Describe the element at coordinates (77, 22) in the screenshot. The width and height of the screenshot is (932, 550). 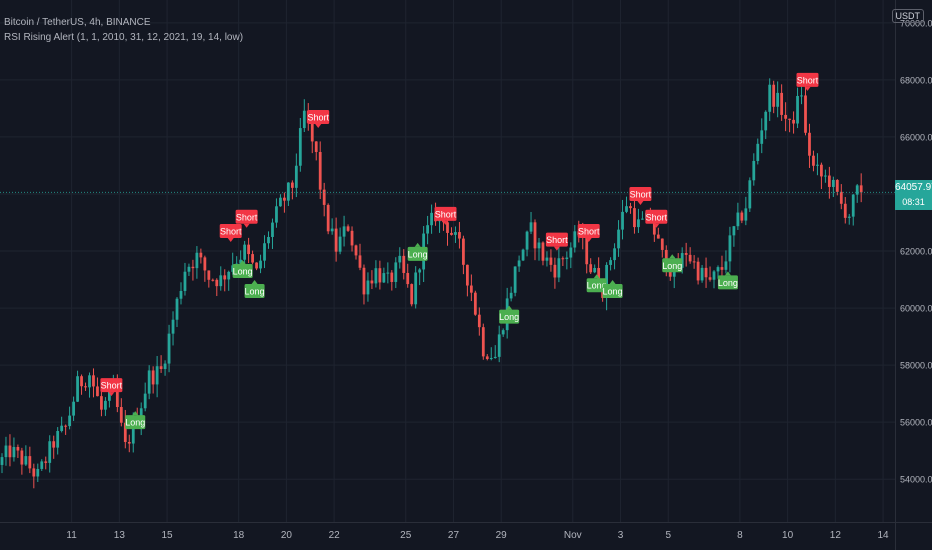
I see `symbol-title: Bitcoin / TetherUS, 4h, BINANCE` at that location.